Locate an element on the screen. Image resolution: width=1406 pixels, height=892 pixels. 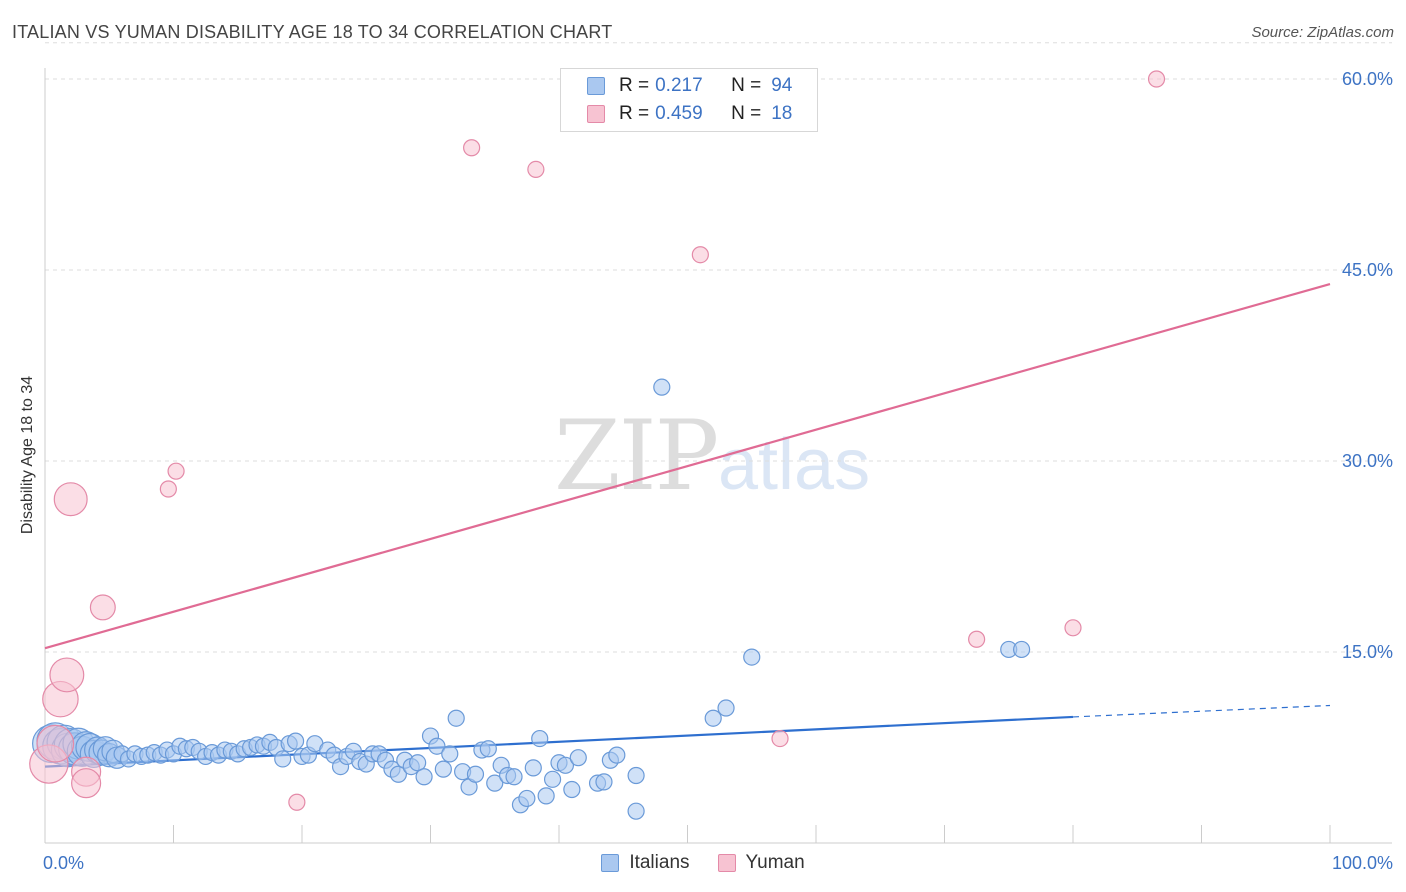
legend-row-yuman: R = 0.459 N = 18 is located at coordinates (689, 114).